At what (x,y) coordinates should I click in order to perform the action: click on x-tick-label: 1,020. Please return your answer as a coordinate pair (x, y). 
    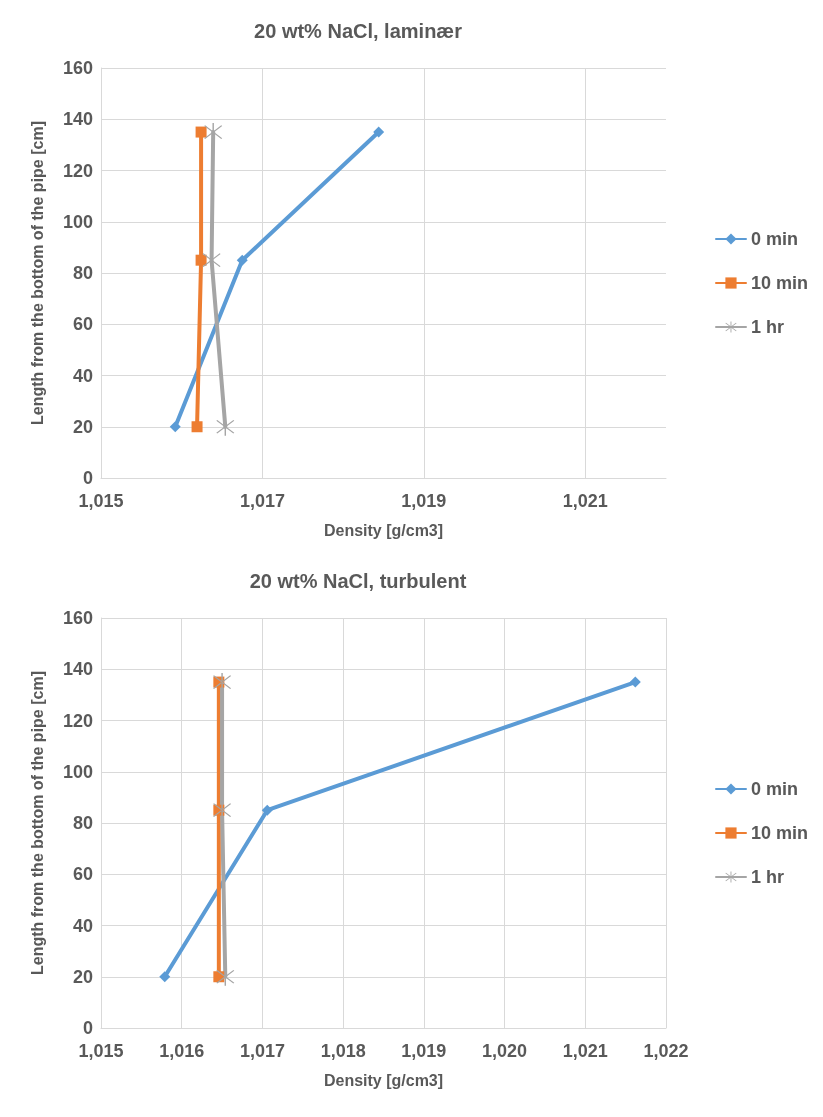
    Looking at the image, I should click on (505, 1051).